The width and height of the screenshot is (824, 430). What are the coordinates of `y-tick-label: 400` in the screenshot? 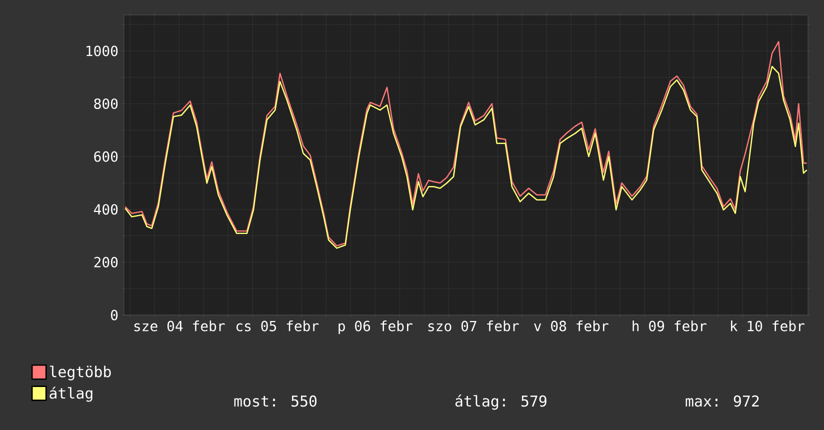 It's located at (106, 209).